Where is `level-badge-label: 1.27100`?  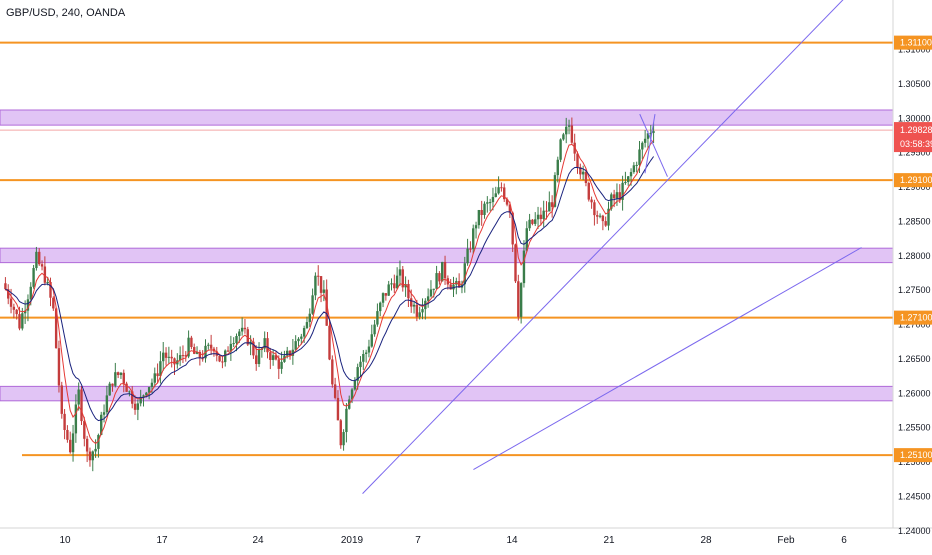 level-badge-label: 1.27100 is located at coordinates (916, 318).